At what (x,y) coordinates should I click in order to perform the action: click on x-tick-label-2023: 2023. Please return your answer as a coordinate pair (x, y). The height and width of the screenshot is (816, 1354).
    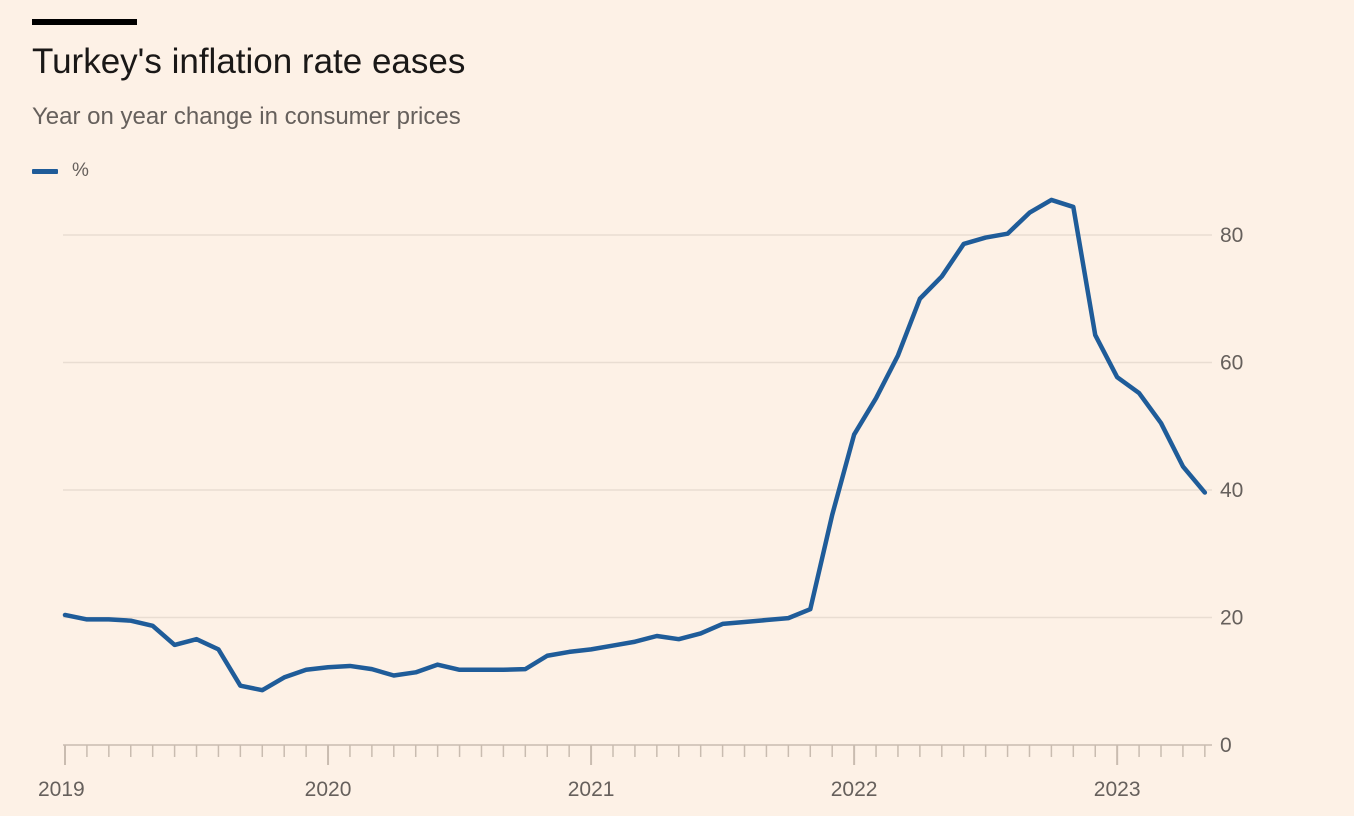
    Looking at the image, I should click on (1117, 789).